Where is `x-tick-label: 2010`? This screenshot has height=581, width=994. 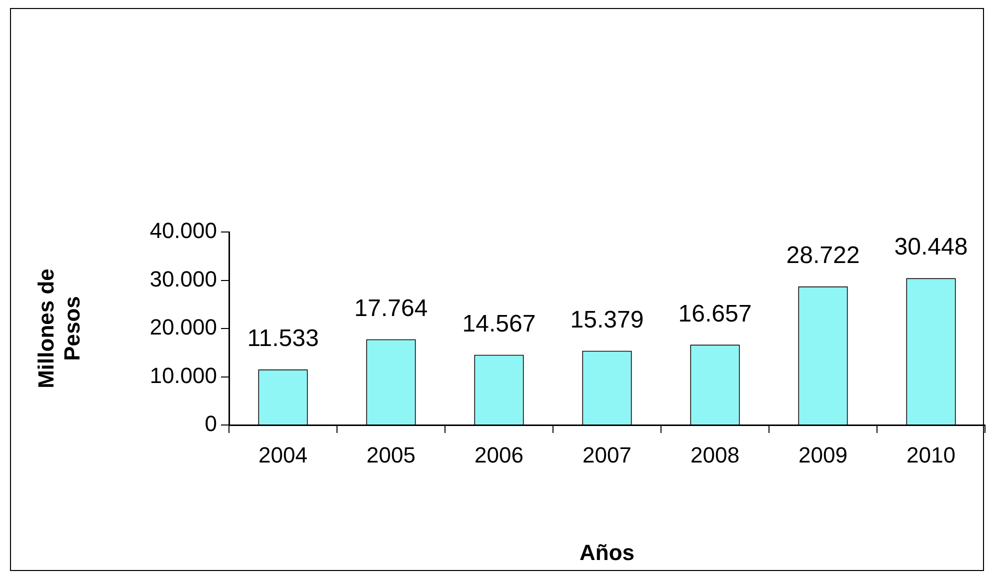
x-tick-label: 2010 is located at coordinates (931, 455).